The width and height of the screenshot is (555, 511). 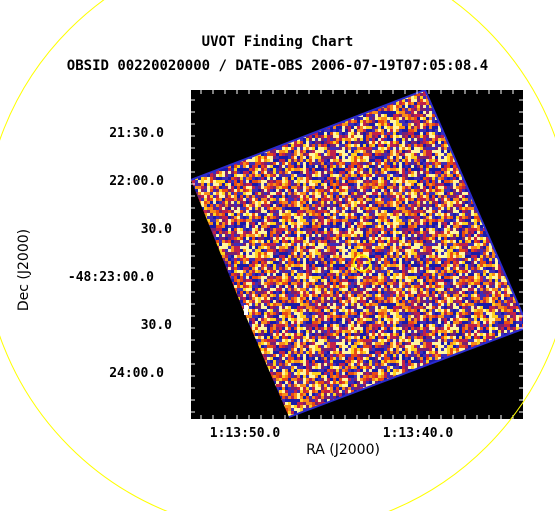 What do you see at coordinates (343, 450) in the screenshot?
I see `x-axis-label: RA (J2000)` at bounding box center [343, 450].